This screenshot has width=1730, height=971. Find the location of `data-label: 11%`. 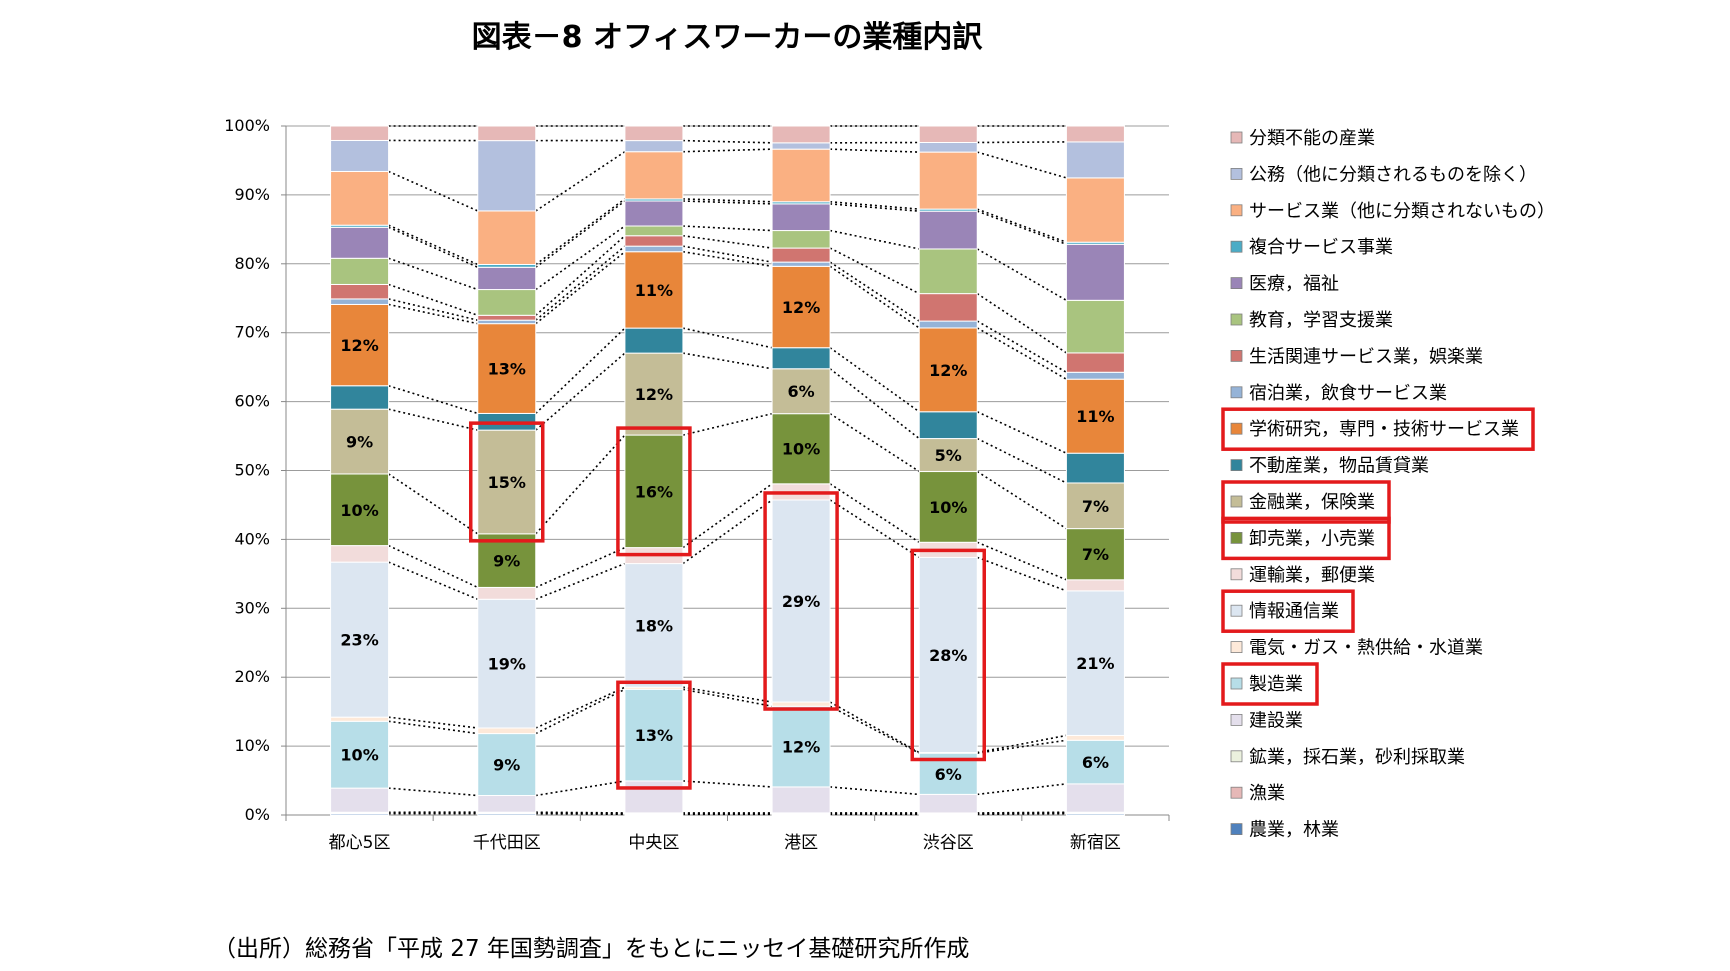

data-label: 11% is located at coordinates (654, 290).